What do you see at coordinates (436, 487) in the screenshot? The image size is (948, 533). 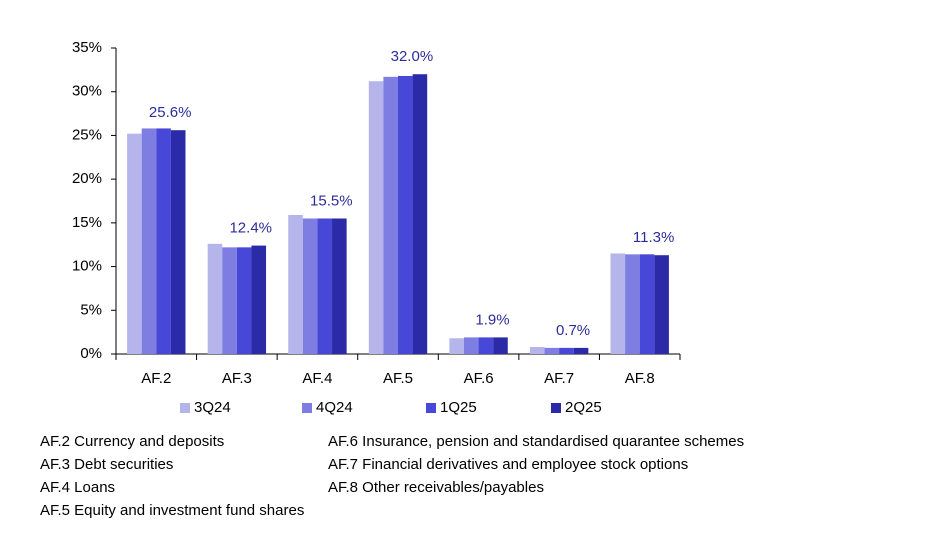 I see `note: AF.8 Other receivables/payables` at bounding box center [436, 487].